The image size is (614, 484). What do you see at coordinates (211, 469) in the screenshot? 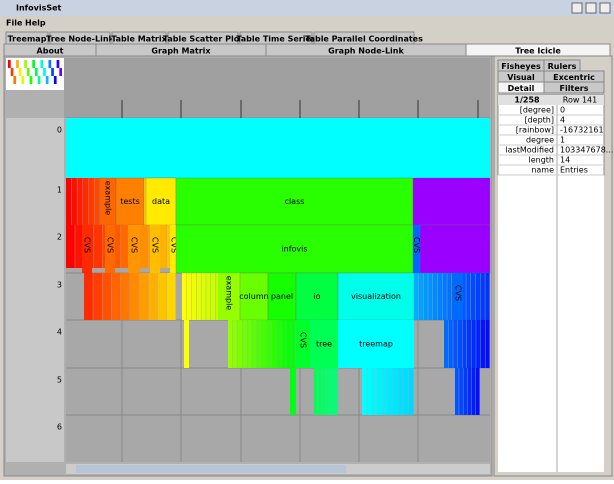
I see `scroll-thumb` at bounding box center [211, 469].